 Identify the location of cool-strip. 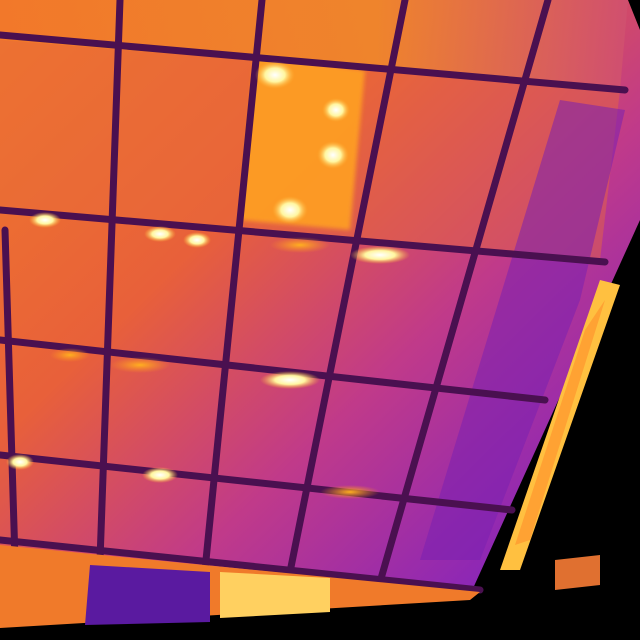
(147, 595).